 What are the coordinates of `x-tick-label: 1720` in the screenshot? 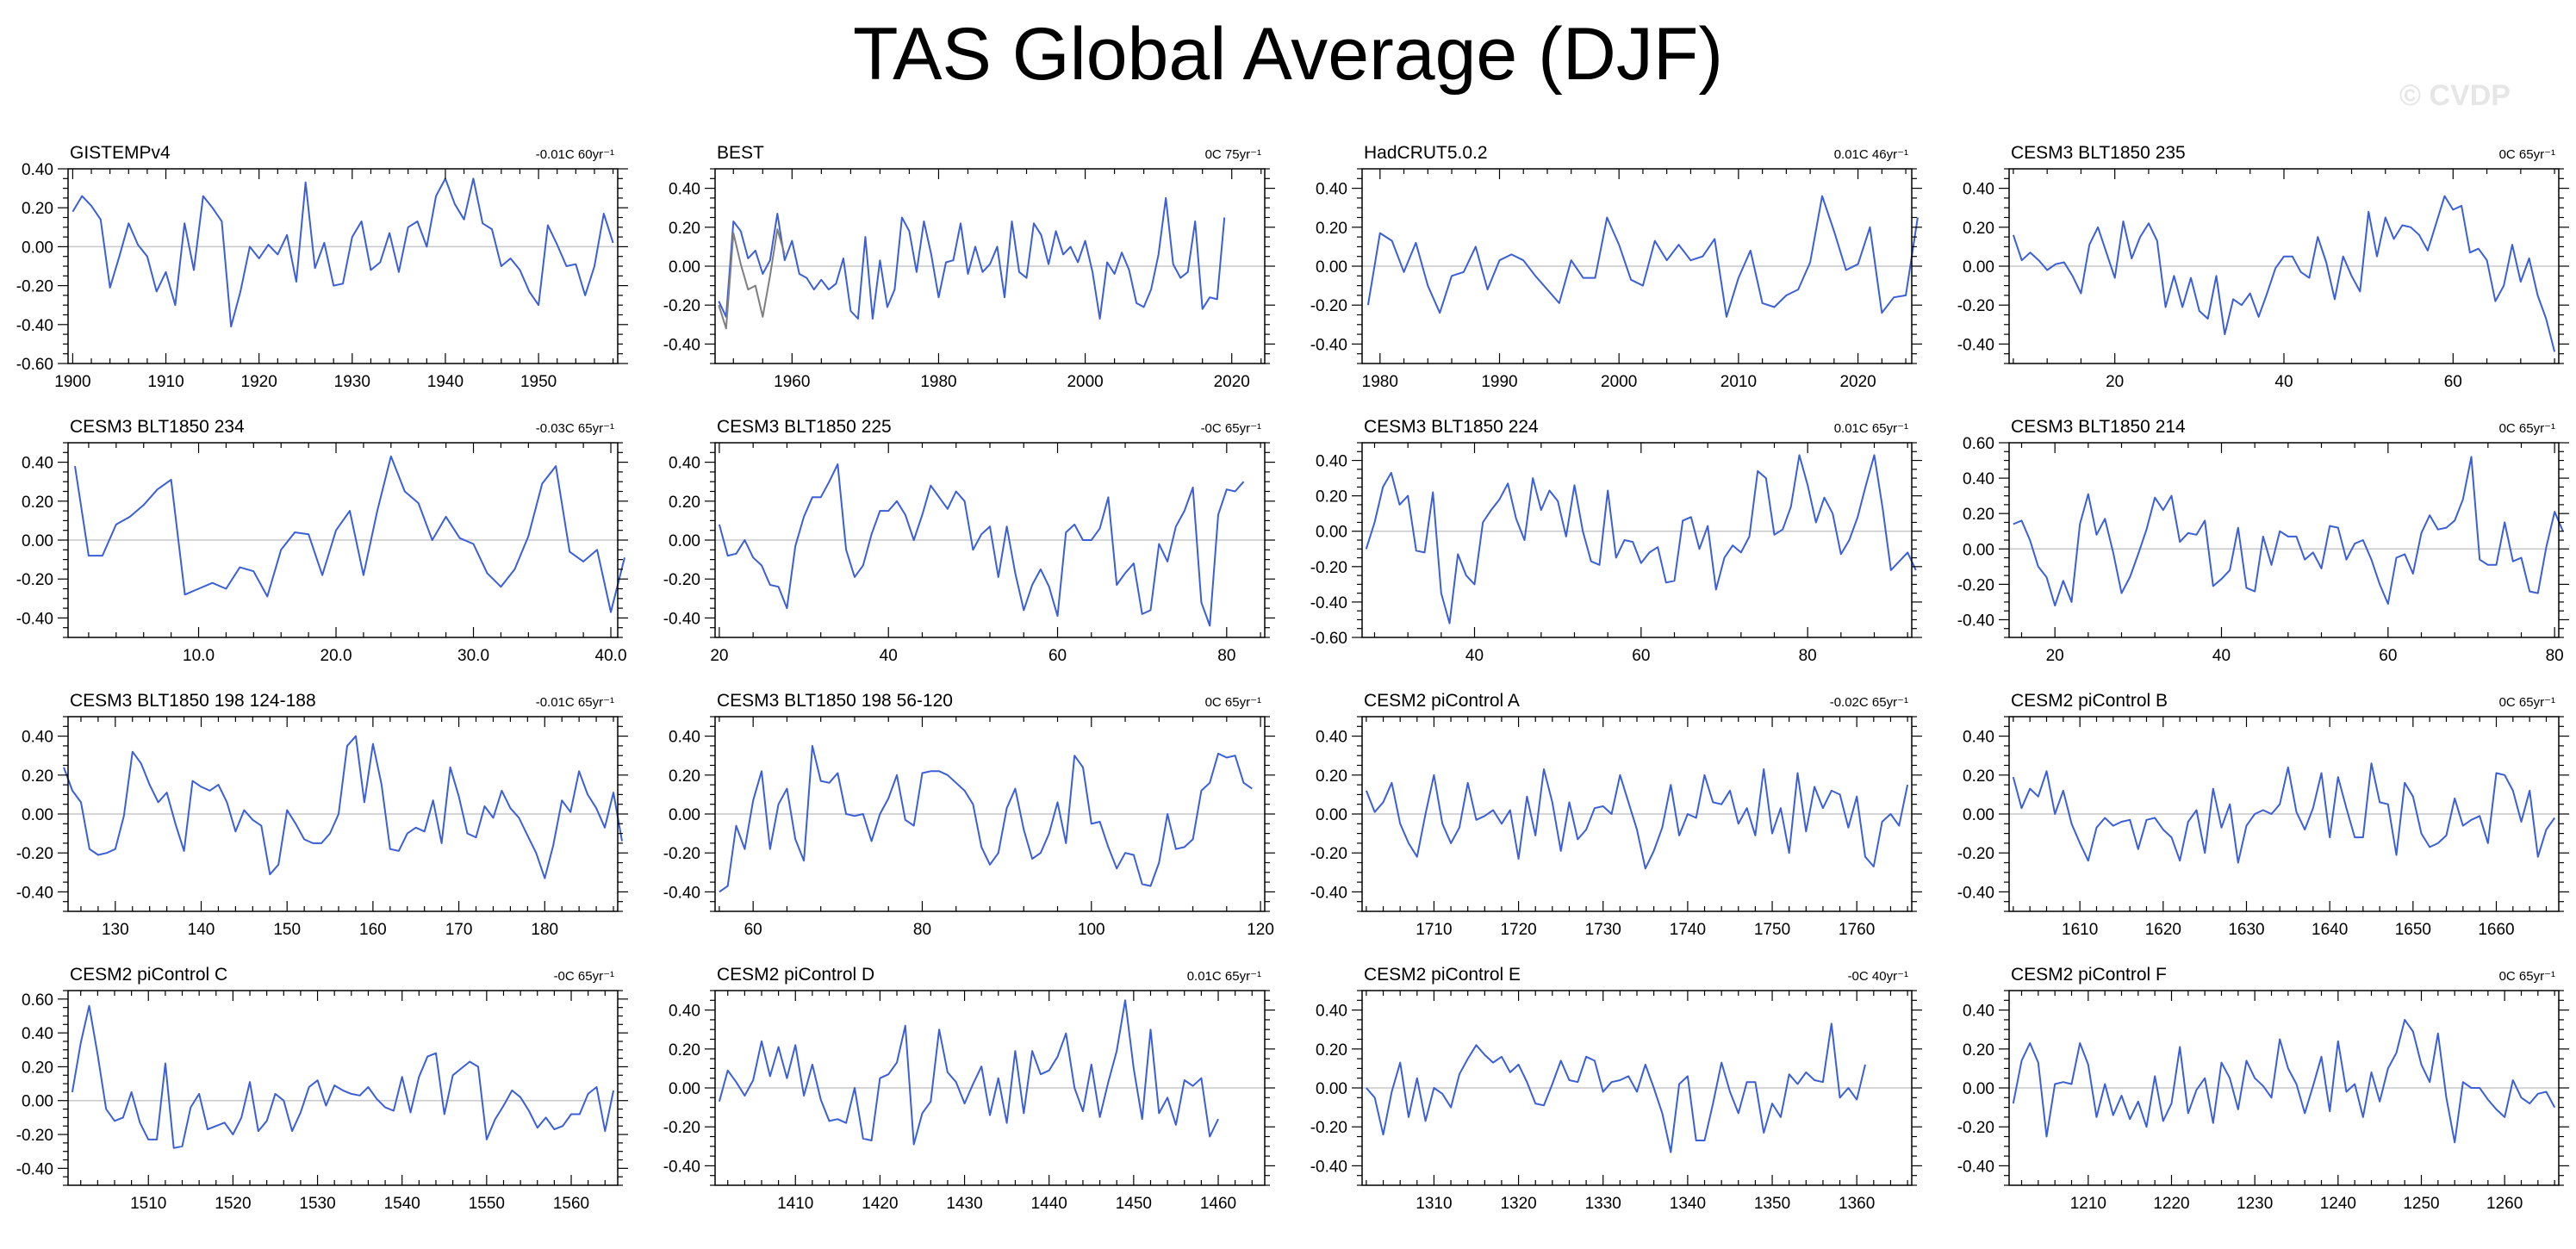 It's located at (1518, 930).